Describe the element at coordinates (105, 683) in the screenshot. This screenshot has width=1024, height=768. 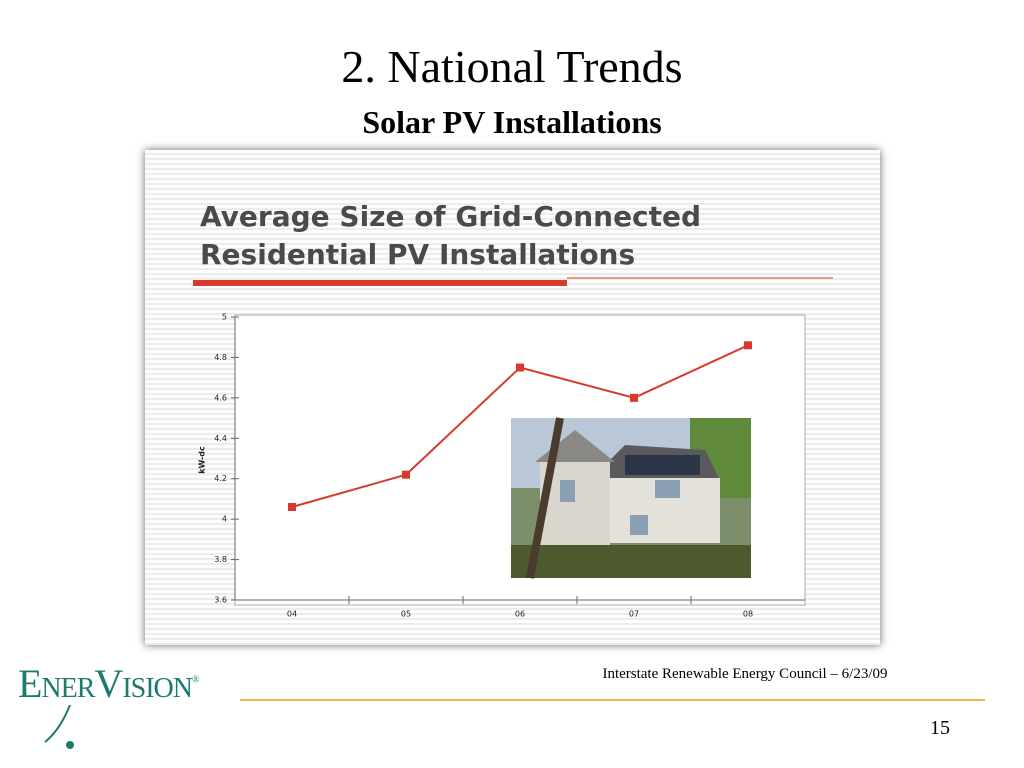
I see `logo-text: EnerVision` at that location.